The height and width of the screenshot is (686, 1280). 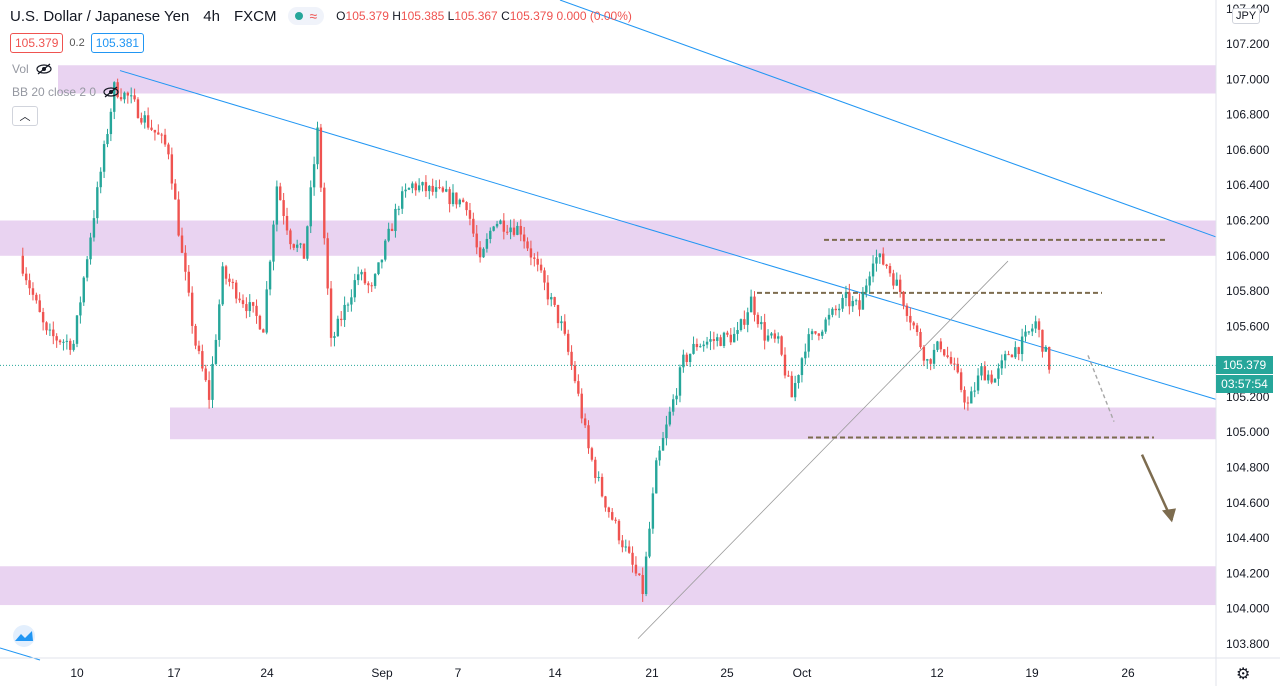 I want to click on market-status: ≈, so click(x=306, y=16).